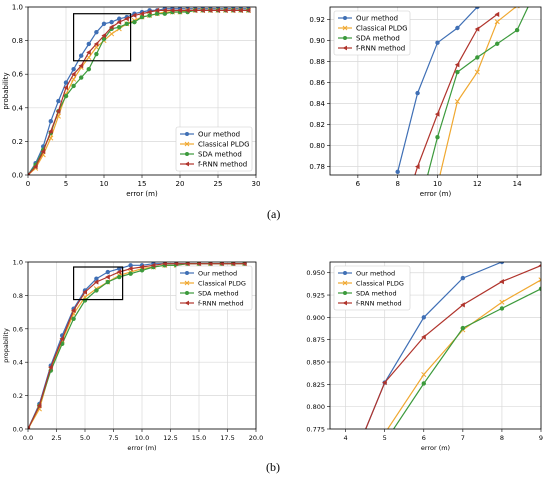 The image size is (550, 477). What do you see at coordinates (85, 438) in the screenshot?
I see `x-tick-label: 5.0` at bounding box center [85, 438].